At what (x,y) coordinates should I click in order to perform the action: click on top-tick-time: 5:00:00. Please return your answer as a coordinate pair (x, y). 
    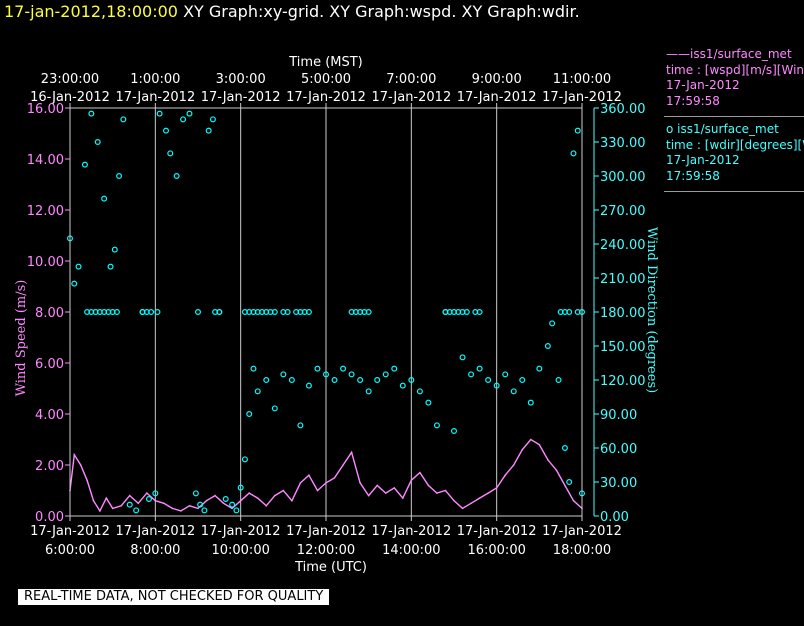
    Looking at the image, I should click on (326, 79).